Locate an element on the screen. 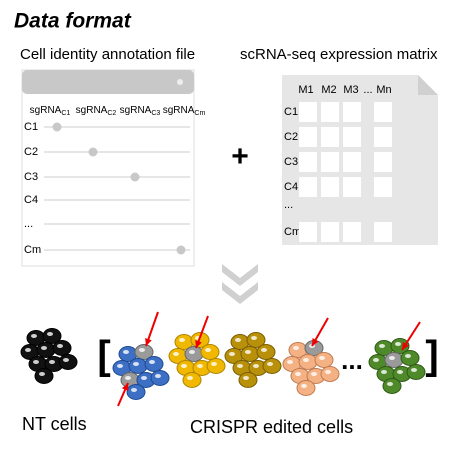  matrix-row: C2 is located at coordinates (291, 137).